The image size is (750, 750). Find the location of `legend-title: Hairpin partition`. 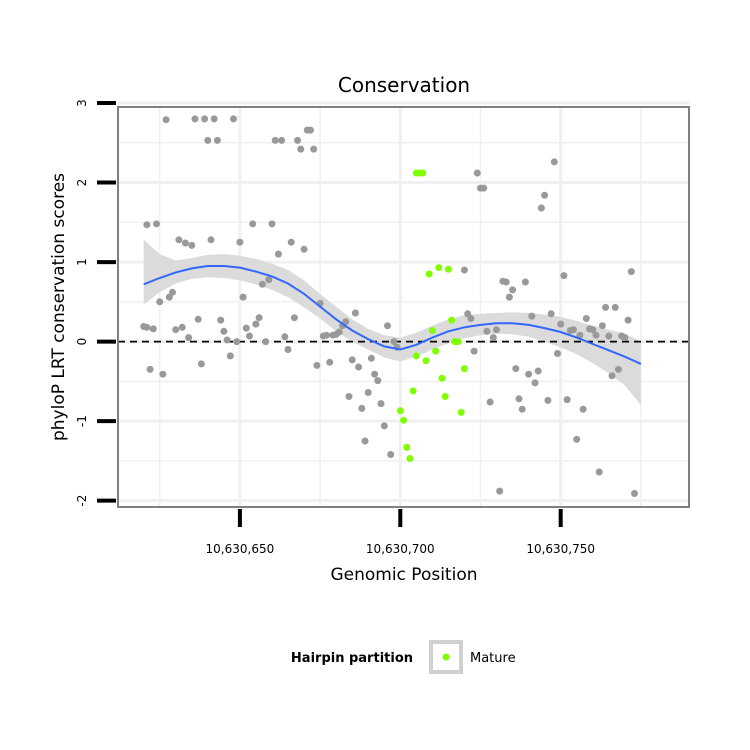

legend-title: Hairpin partition is located at coordinates (352, 658).